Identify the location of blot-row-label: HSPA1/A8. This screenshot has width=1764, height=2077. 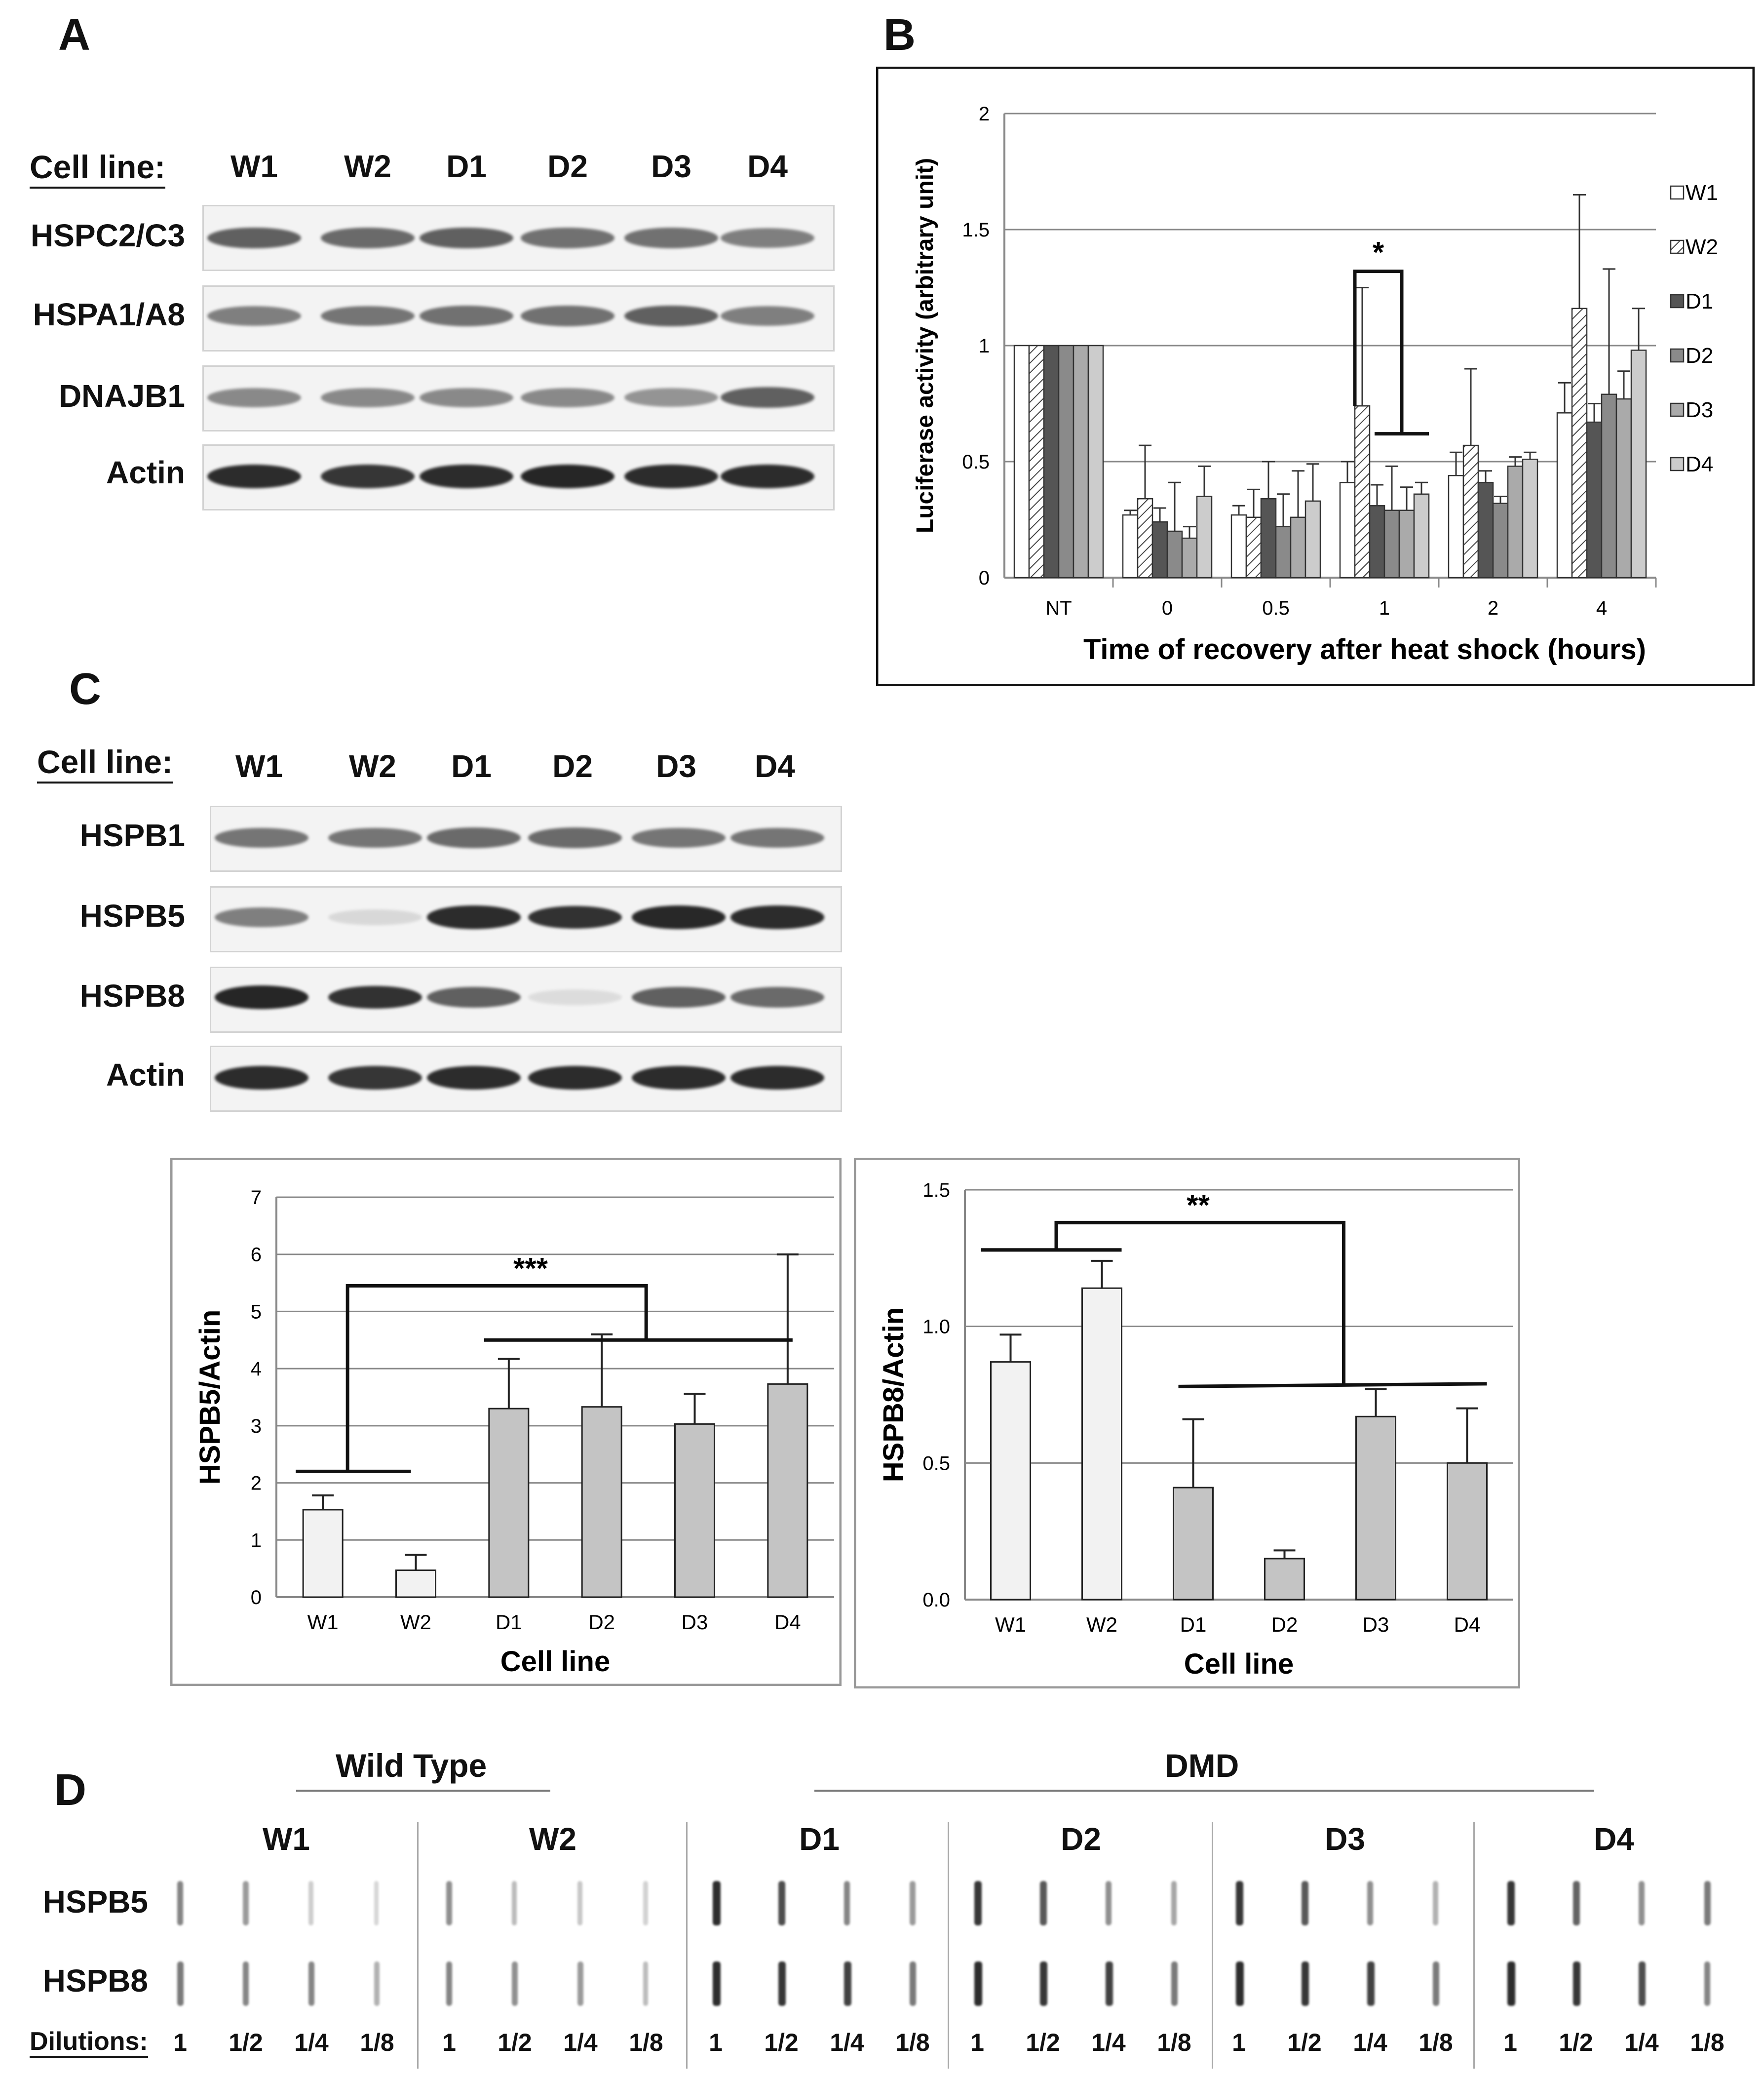
(109, 314).